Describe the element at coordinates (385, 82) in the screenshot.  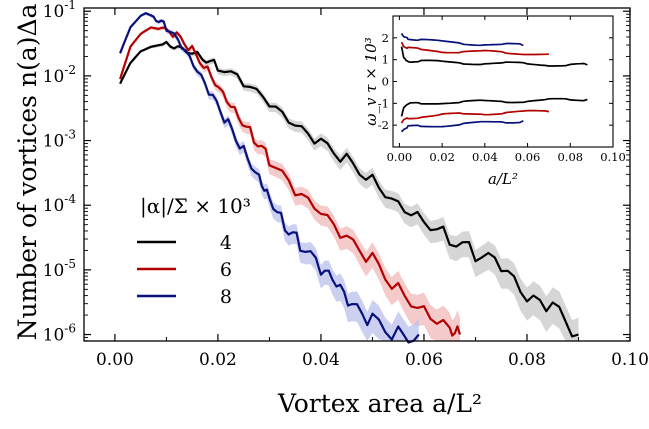
I see `inset-y-tick-label: 0` at that location.